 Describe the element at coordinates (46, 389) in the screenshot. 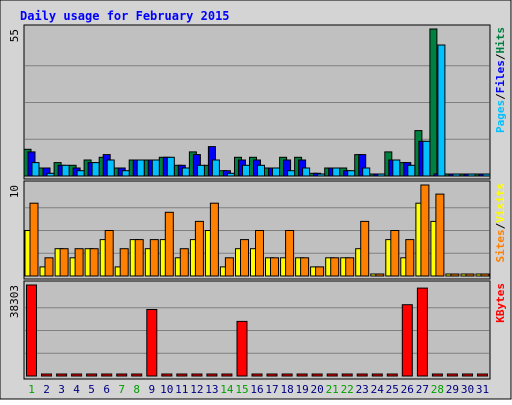

I see `day-label-2: 2` at that location.